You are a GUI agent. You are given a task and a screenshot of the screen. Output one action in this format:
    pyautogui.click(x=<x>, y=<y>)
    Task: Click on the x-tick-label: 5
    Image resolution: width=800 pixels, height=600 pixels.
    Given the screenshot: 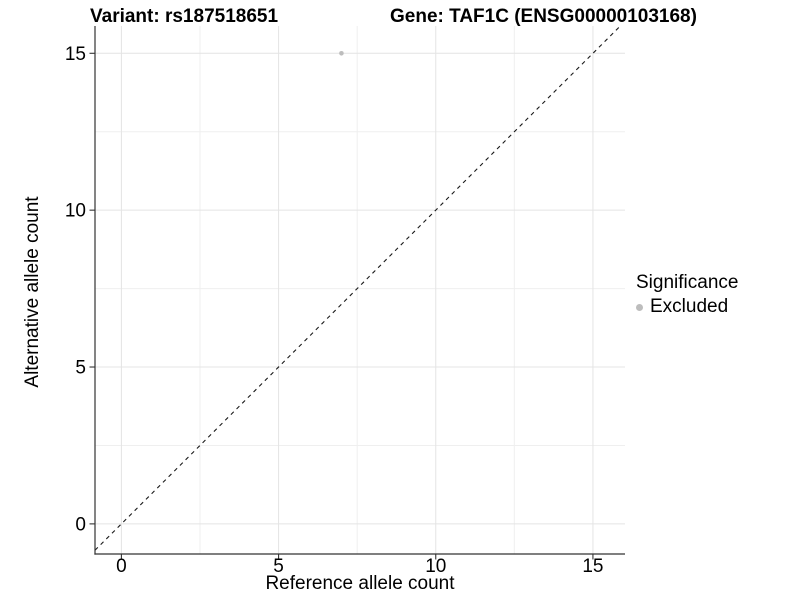 What is the action you would take?
    pyautogui.click(x=278, y=566)
    